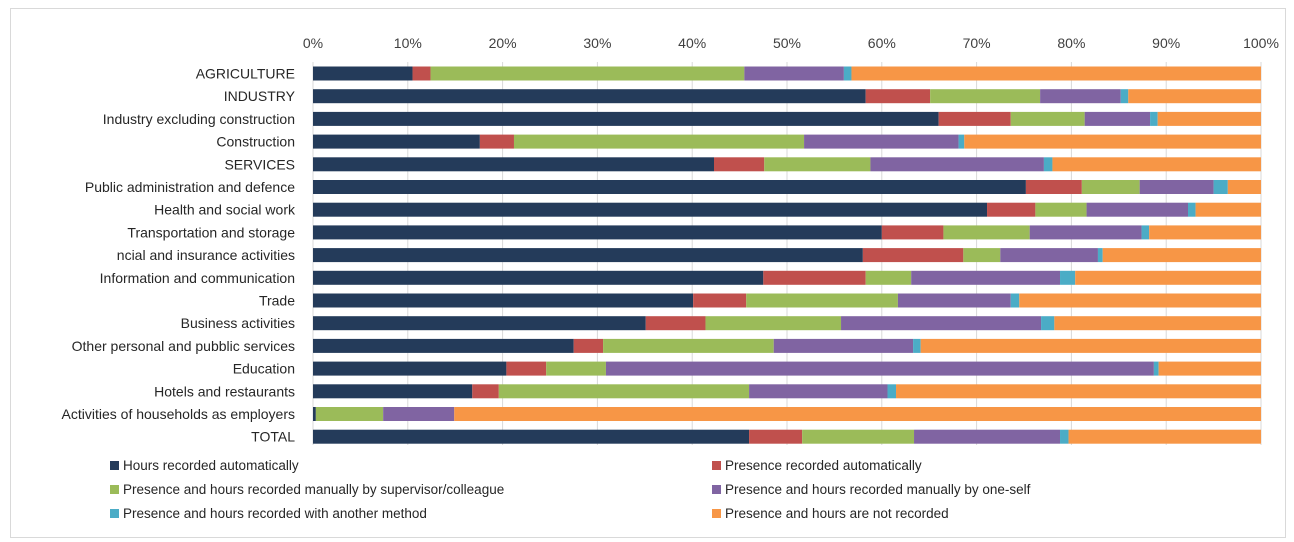 This screenshot has width=1294, height=542. What do you see at coordinates (238, 323) in the screenshot?
I see `category-label: Business activities` at bounding box center [238, 323].